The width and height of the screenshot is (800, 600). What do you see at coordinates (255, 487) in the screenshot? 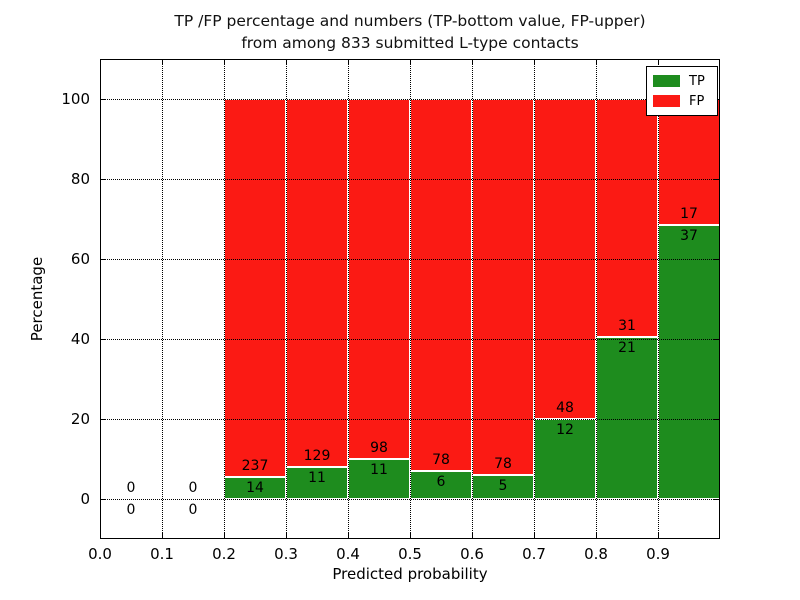
I see `tp-count-label: 14` at bounding box center [255, 487].